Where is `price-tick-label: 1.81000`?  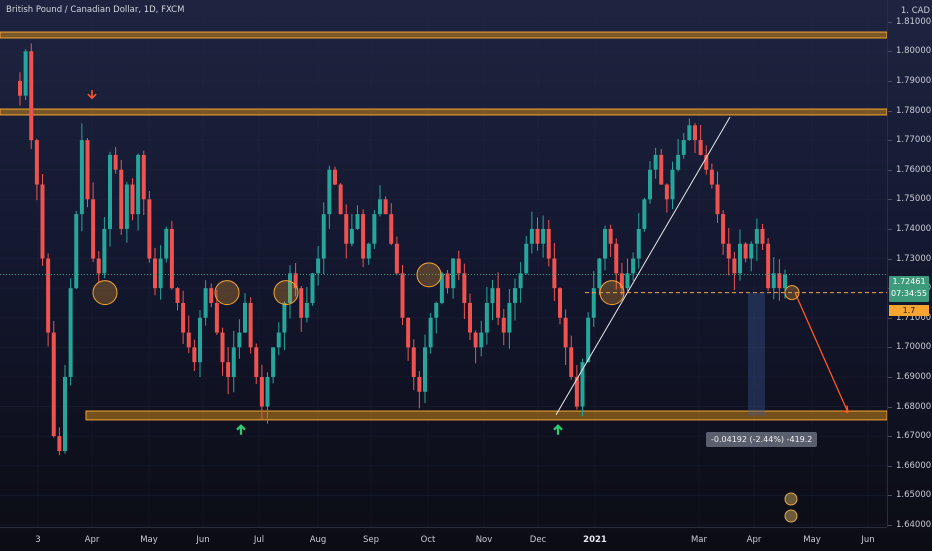 price-tick-label: 1.81000 is located at coordinates (909, 21).